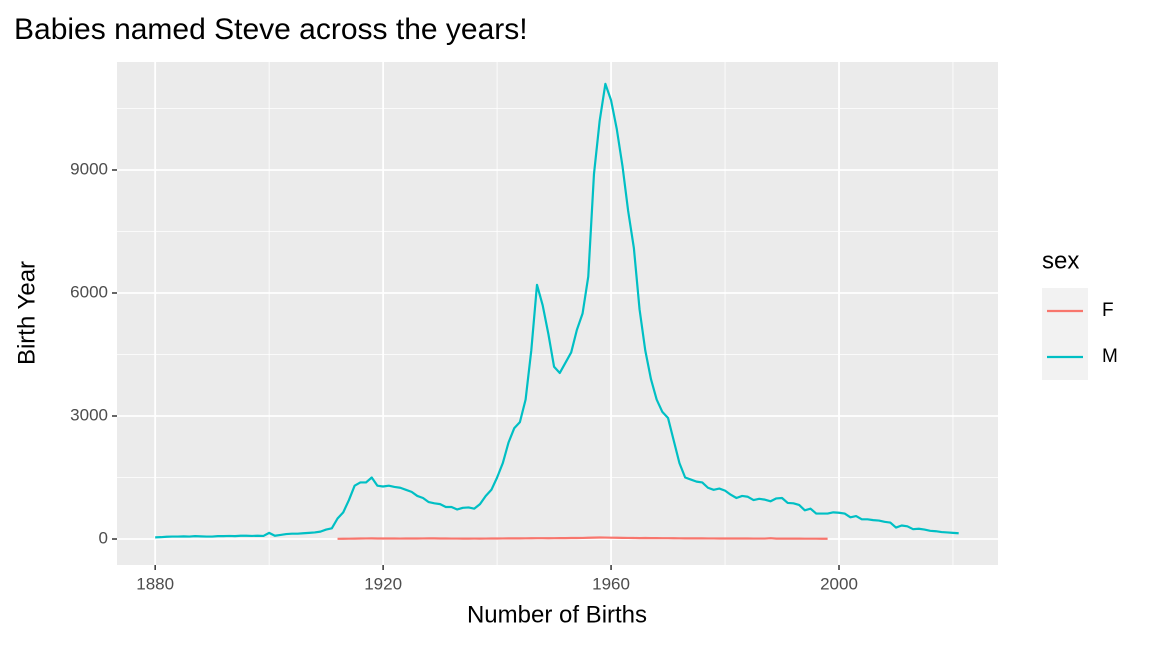 The height and width of the screenshot is (648, 1152). What do you see at coordinates (383, 583) in the screenshot?
I see `x-tick-label: 1920` at bounding box center [383, 583].